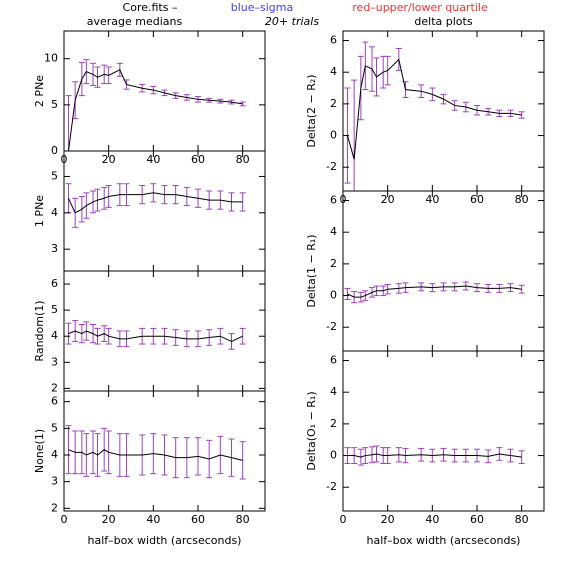  I want to click on y-axis-label: None(1), so click(39, 451).